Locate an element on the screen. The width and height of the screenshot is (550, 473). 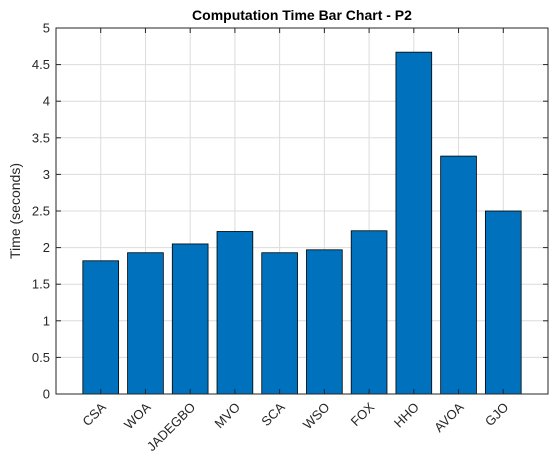
x-tick-label: CSA is located at coordinates (94, 414).